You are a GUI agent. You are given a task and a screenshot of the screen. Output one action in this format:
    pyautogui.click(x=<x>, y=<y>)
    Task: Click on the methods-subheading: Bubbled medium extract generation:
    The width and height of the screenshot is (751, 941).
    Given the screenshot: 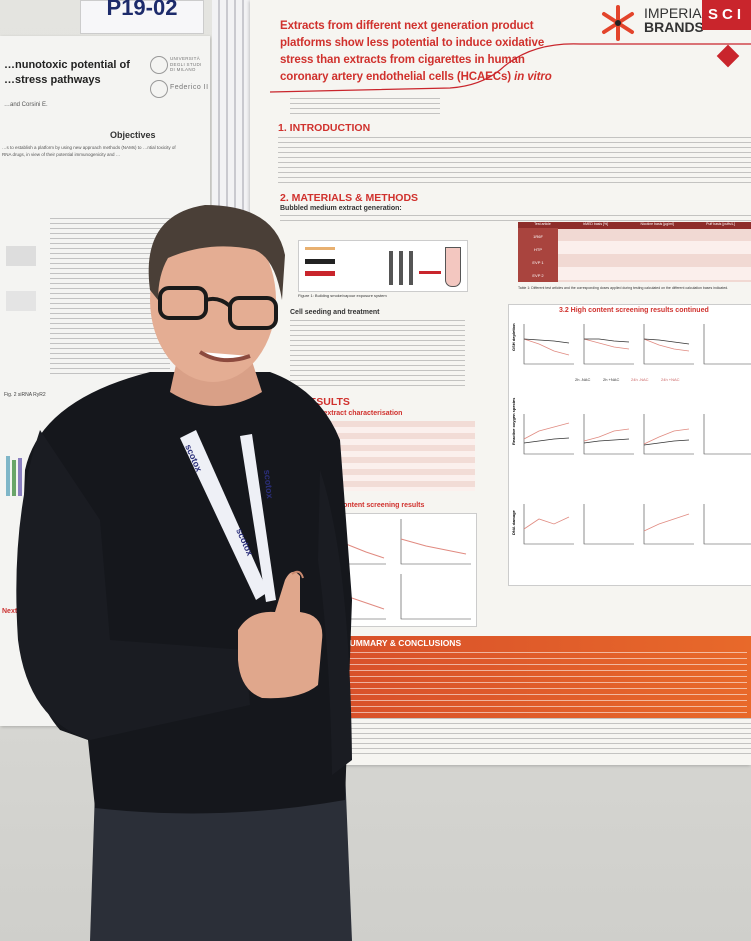 What is the action you would take?
    pyautogui.click(x=341, y=208)
    